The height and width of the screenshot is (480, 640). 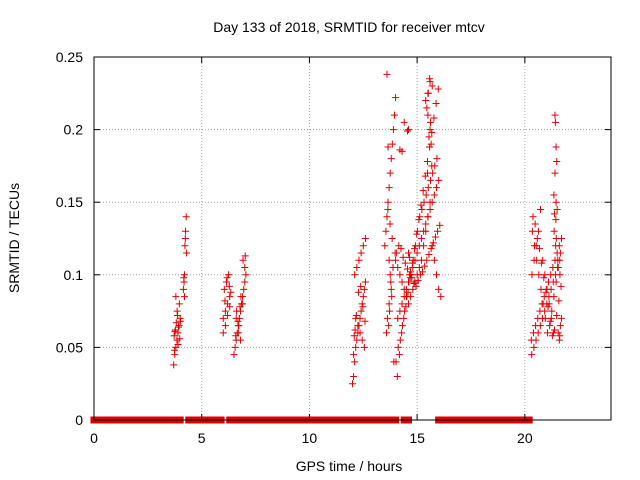 I want to click on y-tick-label: 0.05, so click(x=69, y=347).